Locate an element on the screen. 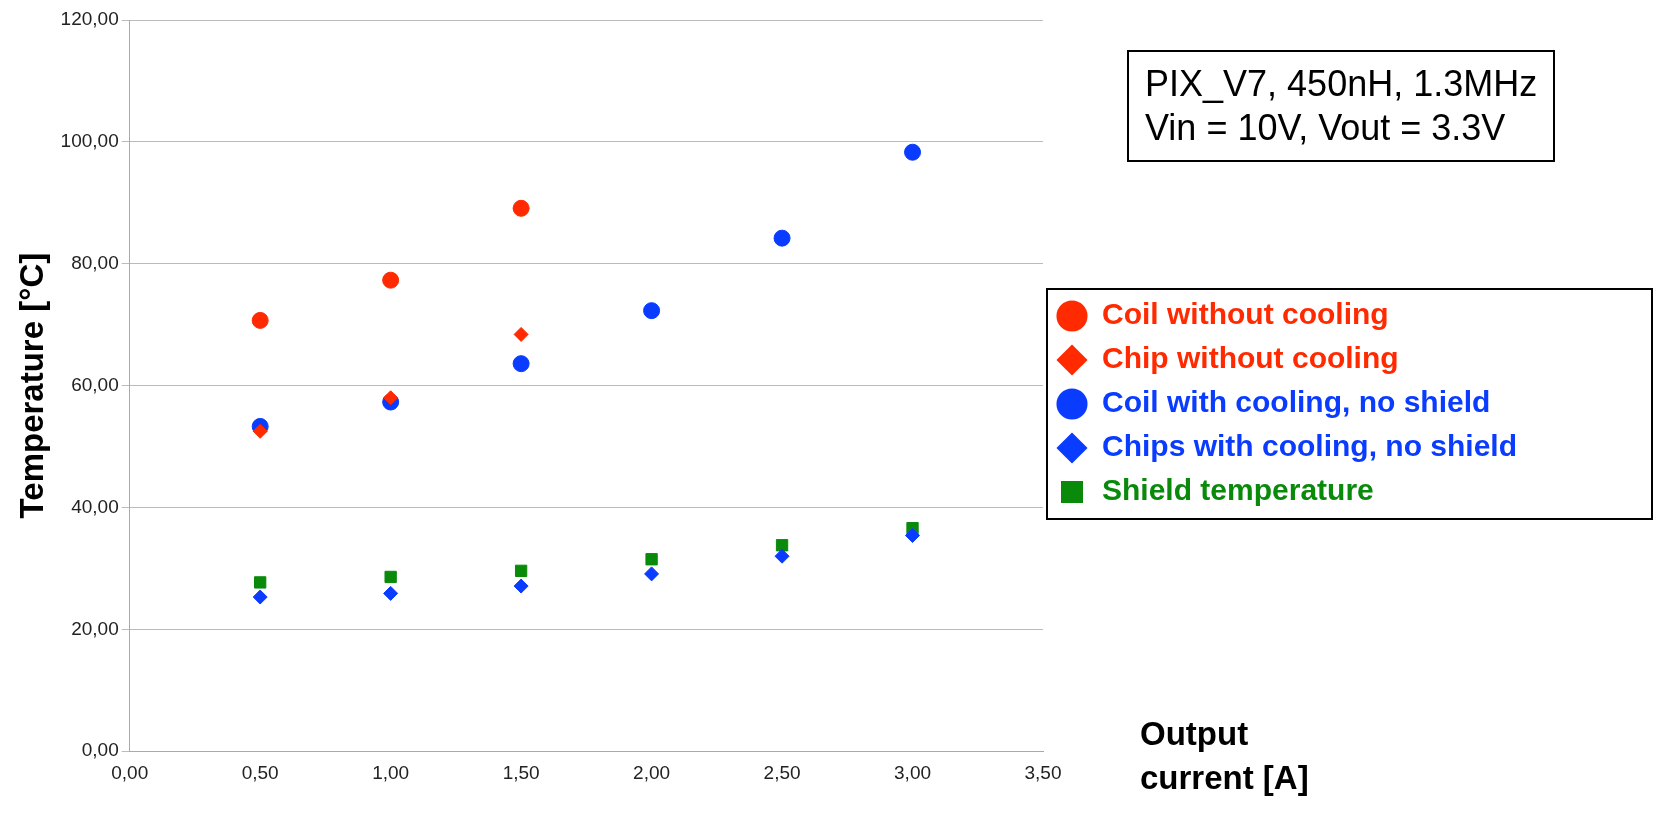  y-tick-label: 40,00 is located at coordinates (95, 506).